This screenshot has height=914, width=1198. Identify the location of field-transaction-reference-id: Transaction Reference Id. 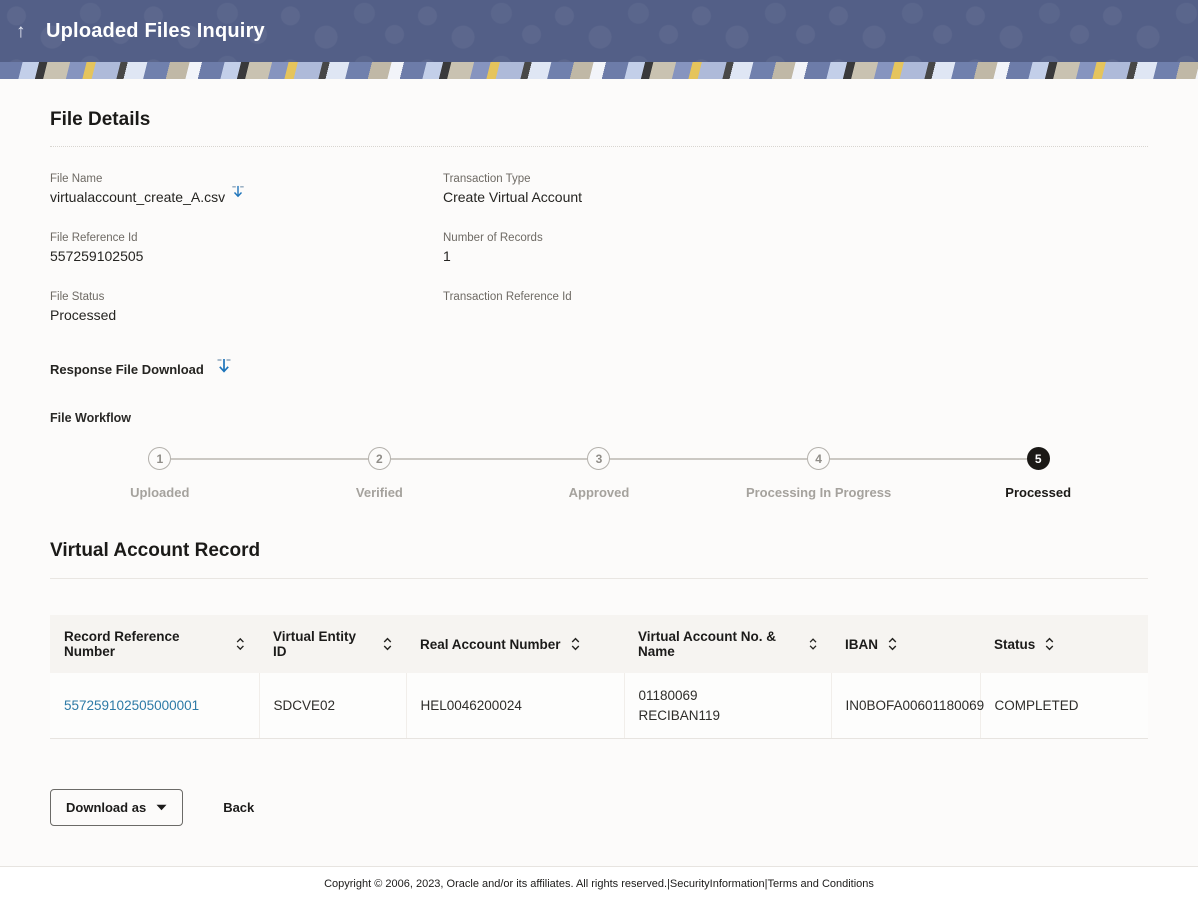
(795, 310).